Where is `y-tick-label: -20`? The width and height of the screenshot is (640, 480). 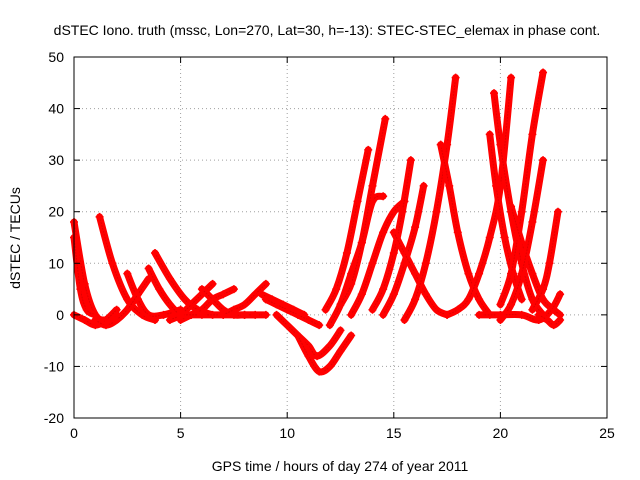
y-tick-label: -20 is located at coordinates (54, 418).